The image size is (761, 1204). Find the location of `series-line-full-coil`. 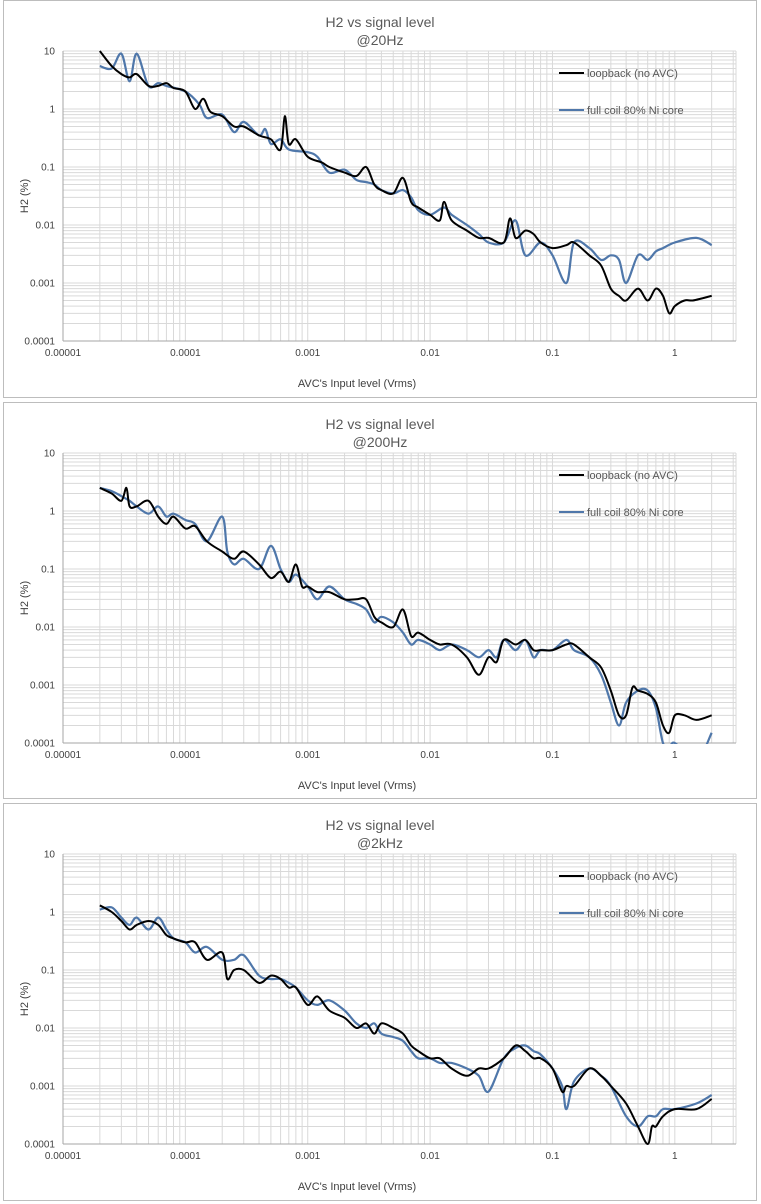

series-line-full-coil is located at coordinates (406, 1017).